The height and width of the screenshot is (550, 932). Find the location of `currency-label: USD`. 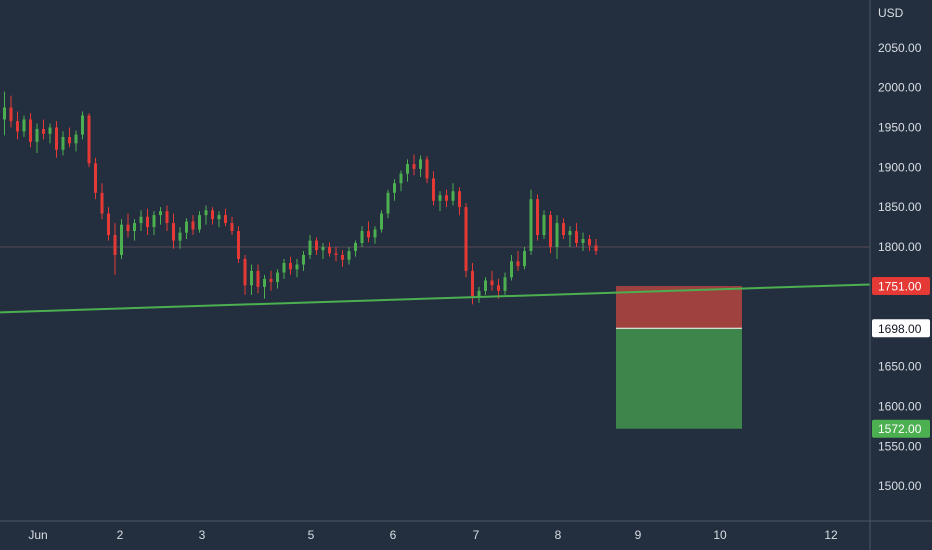

currency-label: USD is located at coordinates (891, 13).